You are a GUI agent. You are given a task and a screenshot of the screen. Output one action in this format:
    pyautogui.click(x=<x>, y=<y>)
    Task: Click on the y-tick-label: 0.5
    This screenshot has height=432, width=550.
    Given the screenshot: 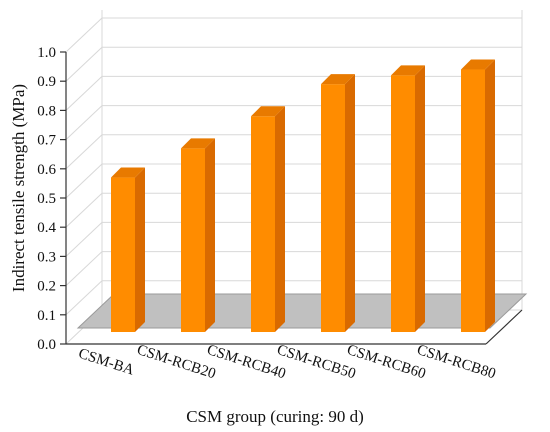 What is the action you would take?
    pyautogui.click(x=46, y=199)
    